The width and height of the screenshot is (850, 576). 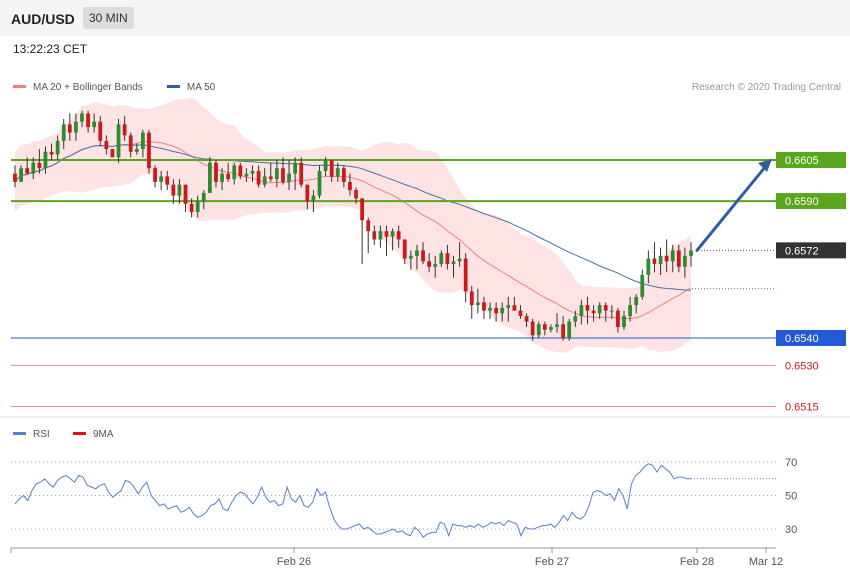 What do you see at coordinates (811, 282) in the screenshot?
I see `level-tags: 0.6605 0.6590 0.6572 0.6540 0.6530 0.6515` at bounding box center [811, 282].